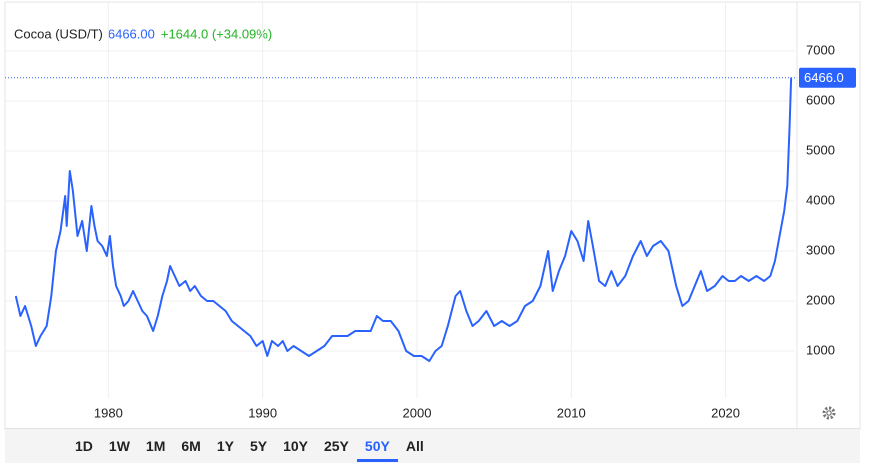 The image size is (878, 463). Describe the element at coordinates (432, 445) in the screenshot. I see `range-toolbar: 1D 1W 1M 6M 1Y 5Y 10Y 25Y 50Y All` at that location.